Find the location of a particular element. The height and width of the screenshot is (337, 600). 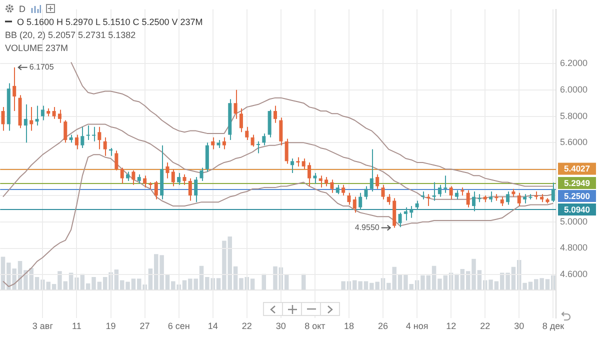

y-tick-label: 5.6000 is located at coordinates (574, 142).